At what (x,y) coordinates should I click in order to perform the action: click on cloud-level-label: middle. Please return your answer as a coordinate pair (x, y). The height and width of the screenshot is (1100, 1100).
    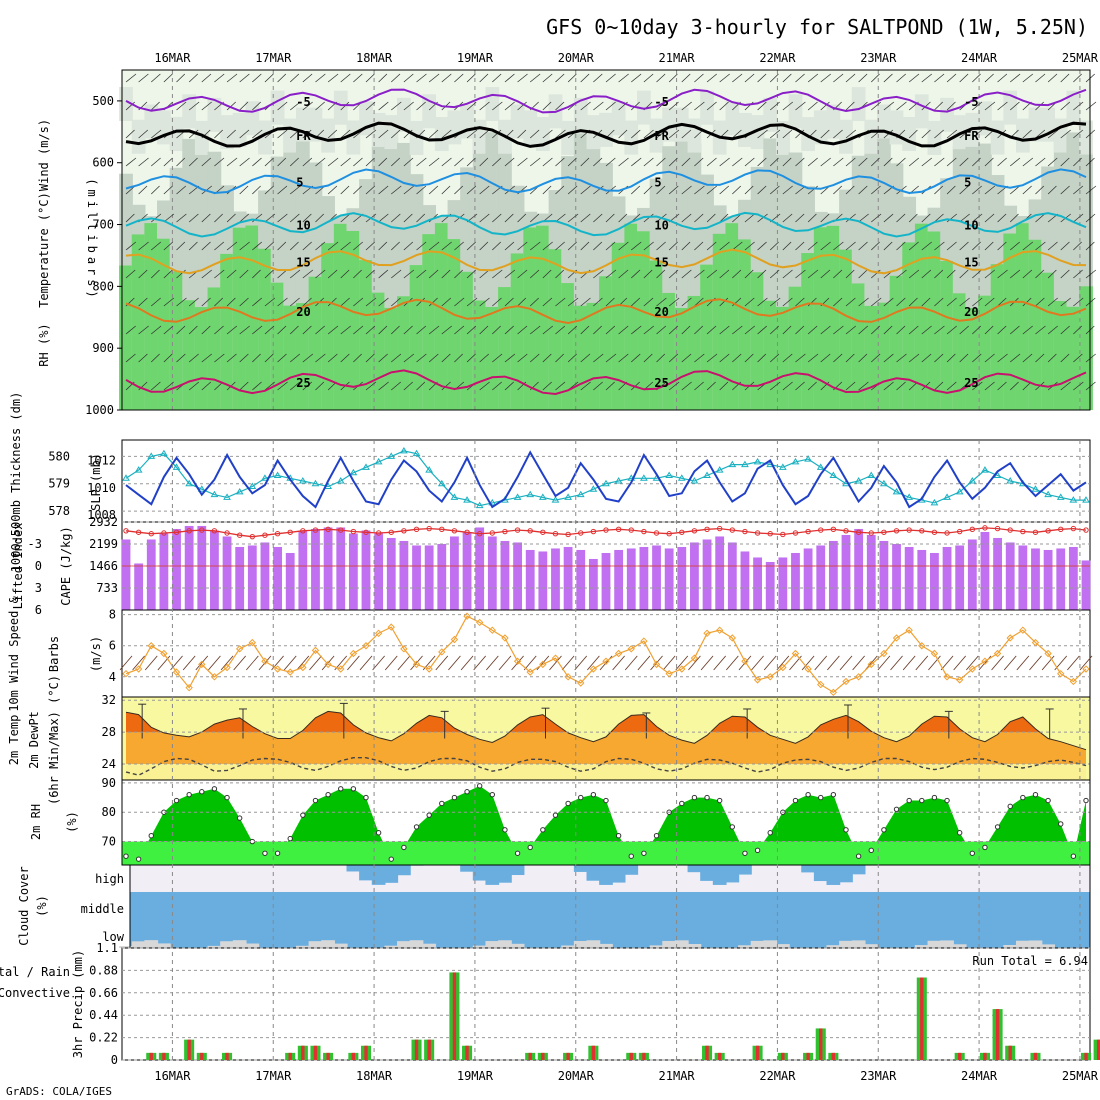
    Looking at the image, I should click on (102, 909).